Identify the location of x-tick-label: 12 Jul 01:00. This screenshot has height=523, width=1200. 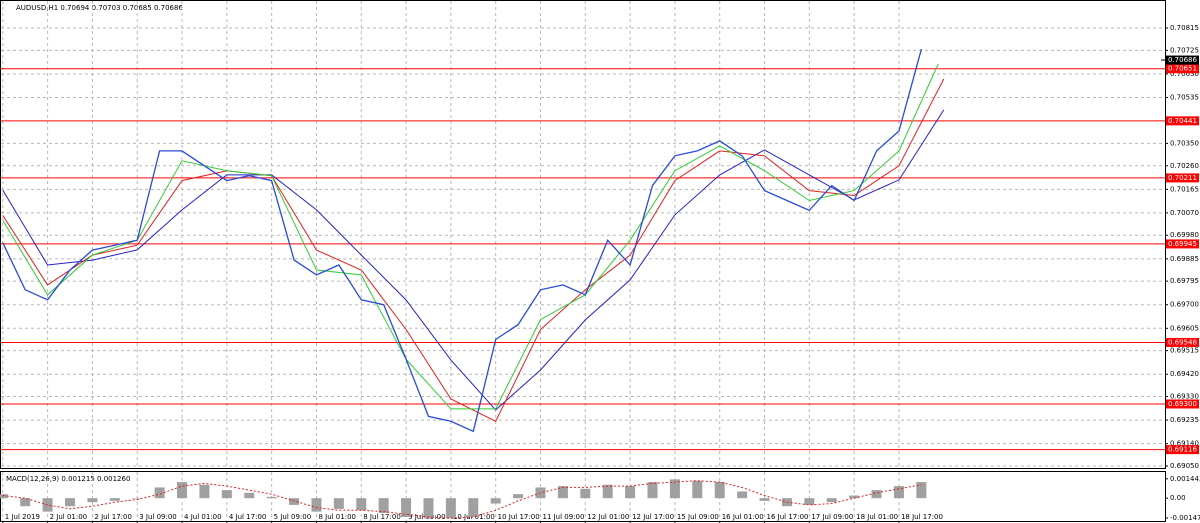
(608, 517).